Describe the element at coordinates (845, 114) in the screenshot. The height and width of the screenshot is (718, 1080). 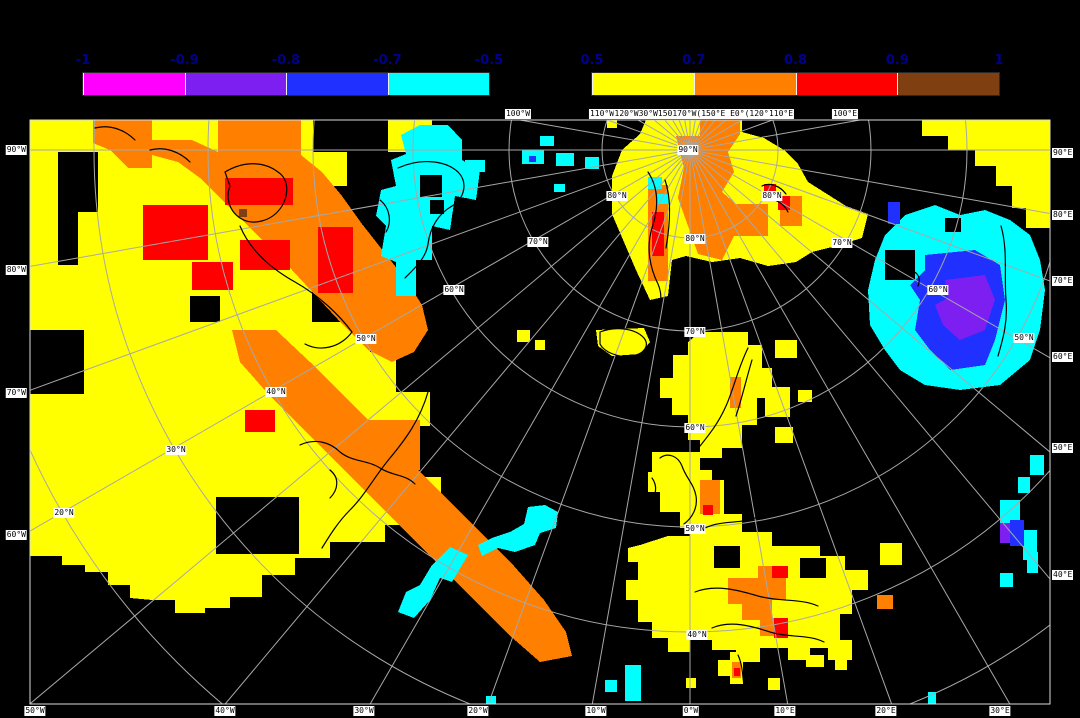
I see `longitude-label-top: 100°E` at that location.